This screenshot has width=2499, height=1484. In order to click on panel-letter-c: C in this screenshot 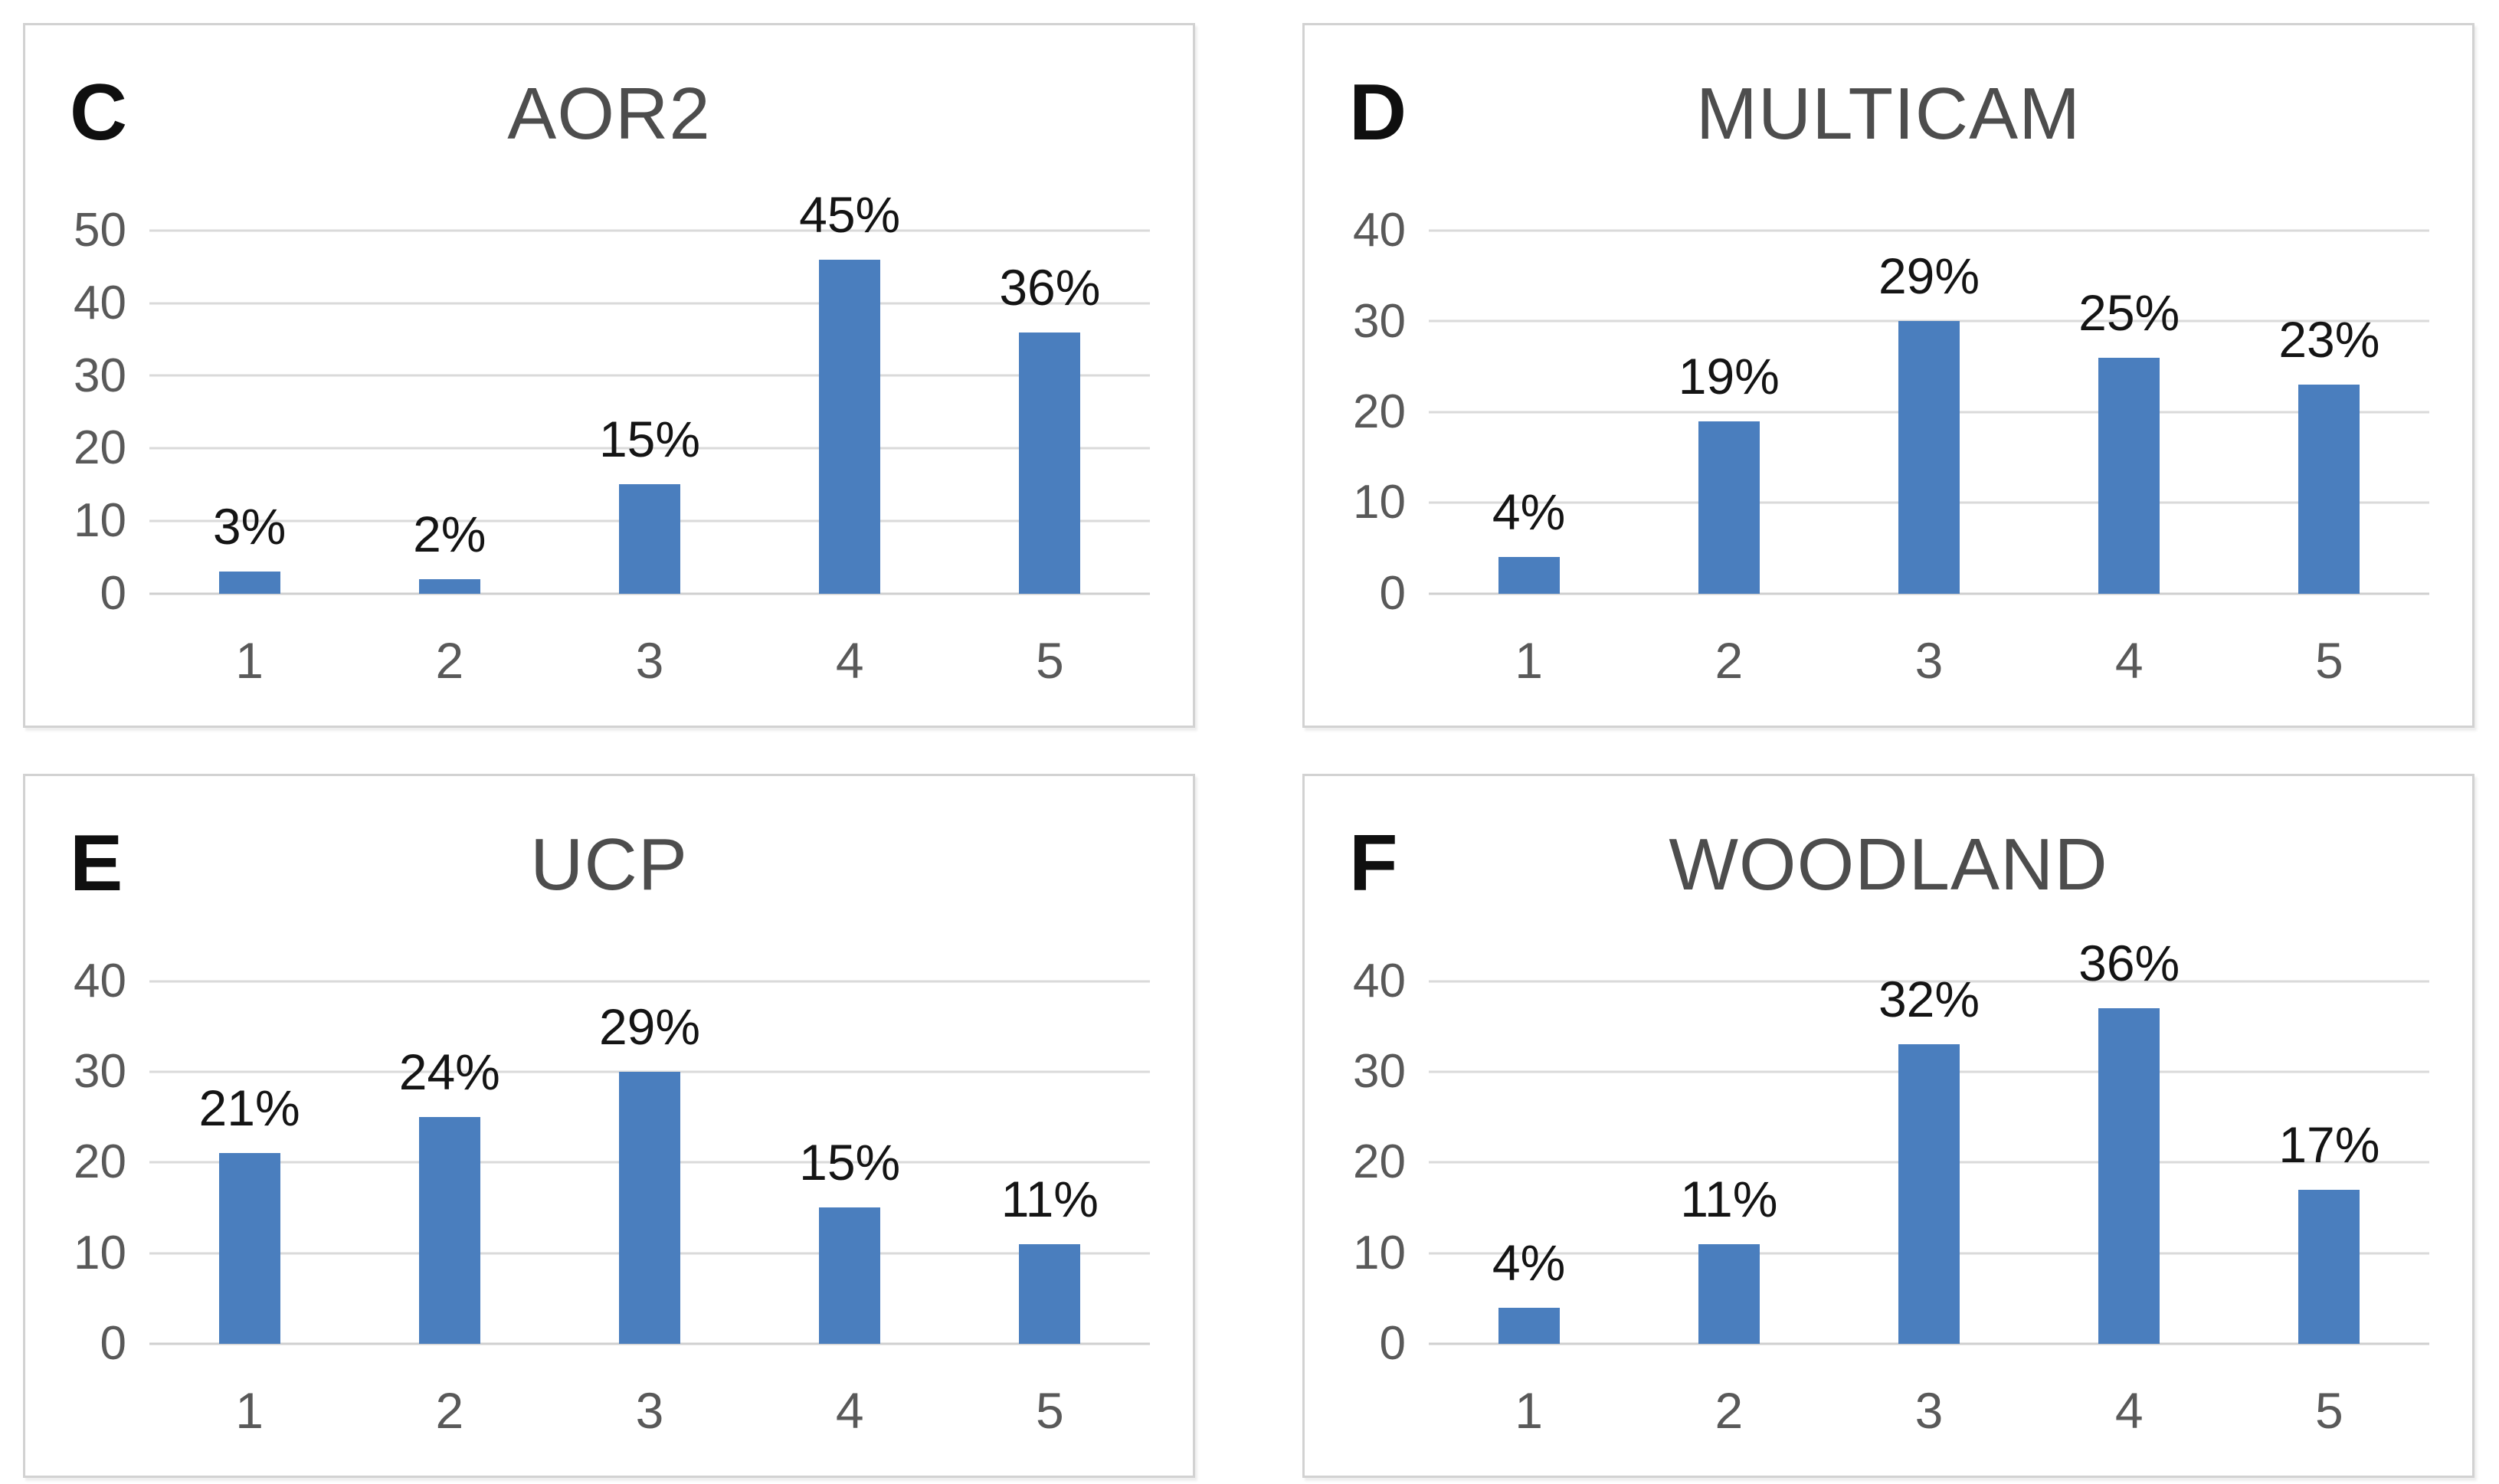, I will do `click(99, 112)`.